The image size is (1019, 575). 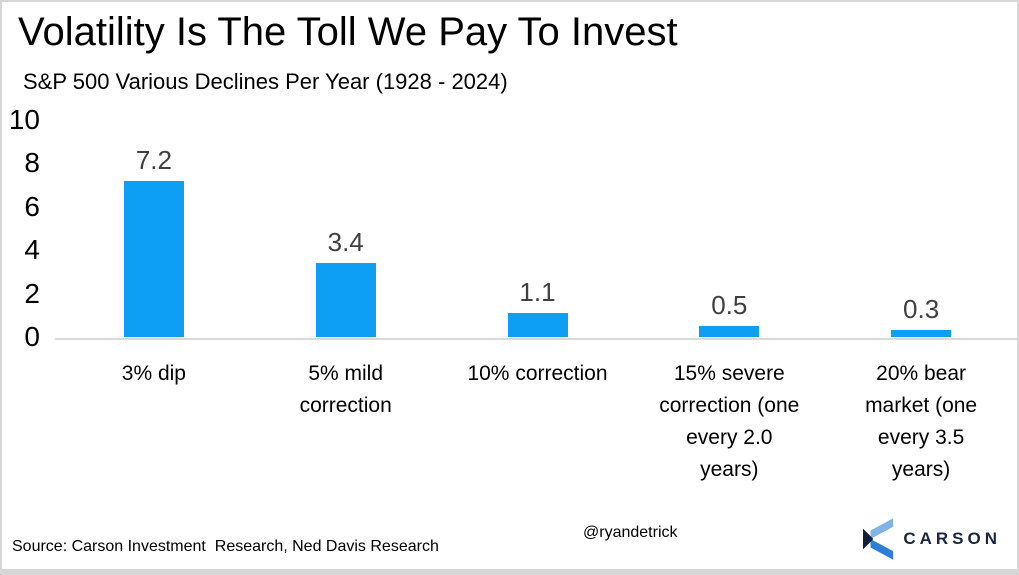 I want to click on carson-logo-text: CARSON, so click(x=952, y=538).